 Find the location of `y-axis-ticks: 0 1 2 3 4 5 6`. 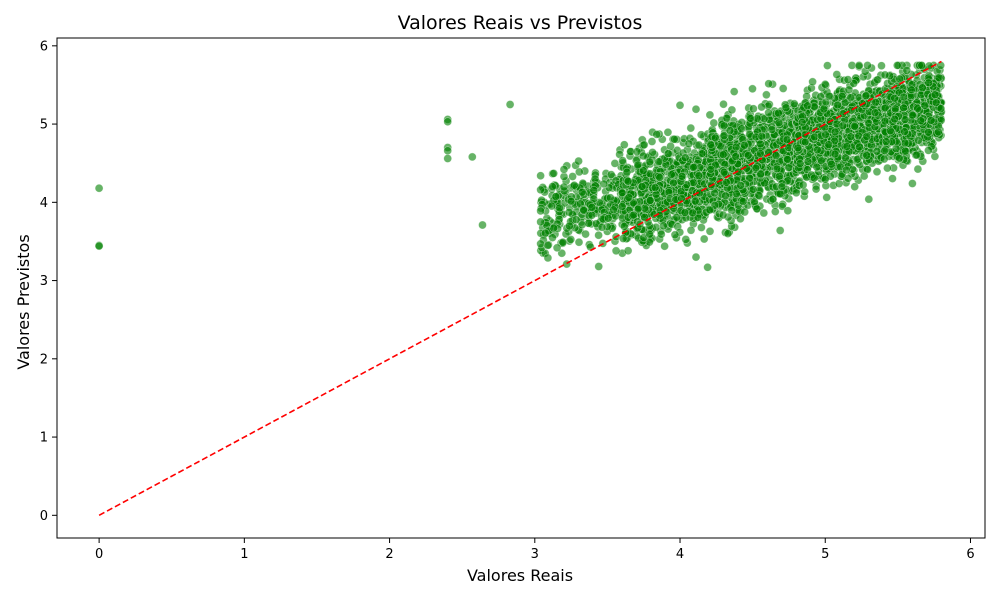

y-axis-ticks: 0 1 2 3 4 5 6 is located at coordinates (48, 281).